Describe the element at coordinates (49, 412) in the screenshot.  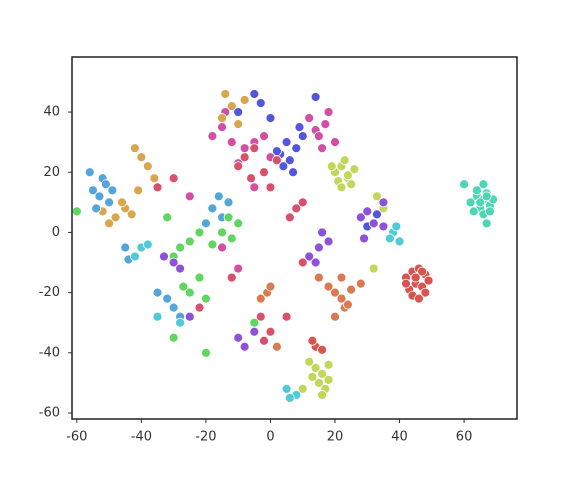
I see `y-tick-label: -60` at that location.